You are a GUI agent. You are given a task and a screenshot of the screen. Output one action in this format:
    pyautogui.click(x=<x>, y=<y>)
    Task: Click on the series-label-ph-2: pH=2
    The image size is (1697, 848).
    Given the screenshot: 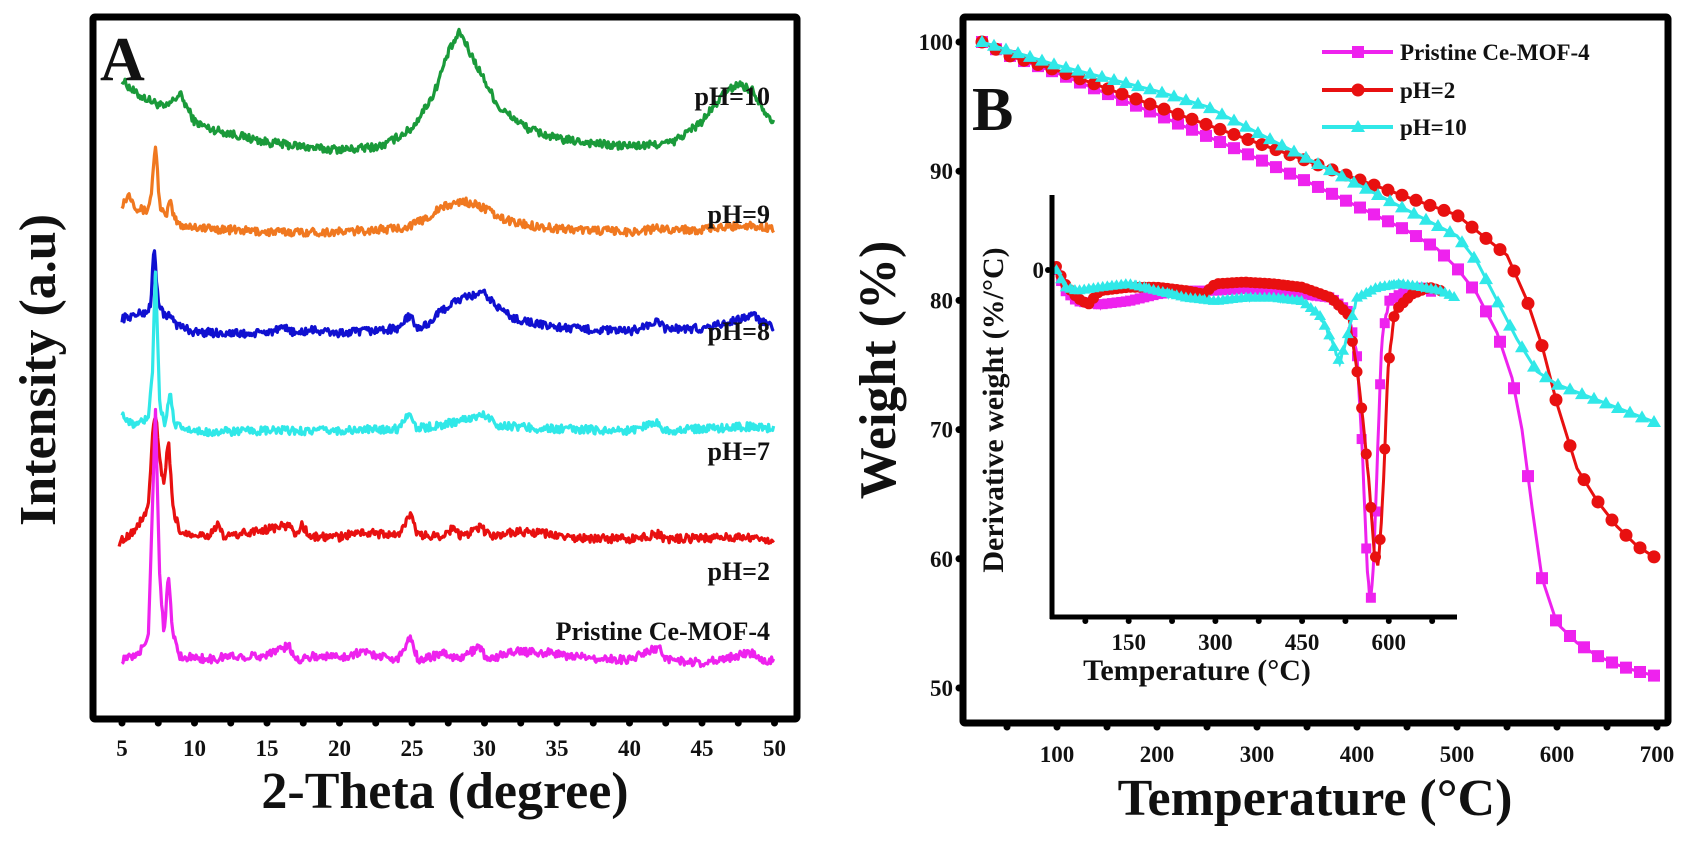 What is the action you would take?
    pyautogui.click(x=739, y=571)
    